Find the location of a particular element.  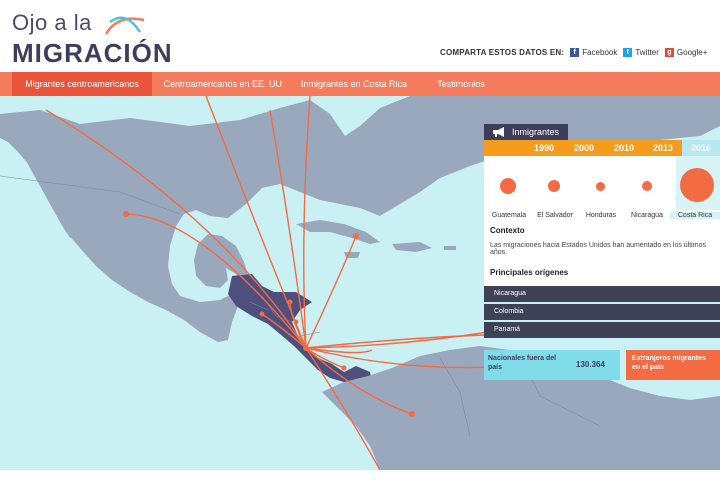

year-2000: 2000 is located at coordinates (584, 148).